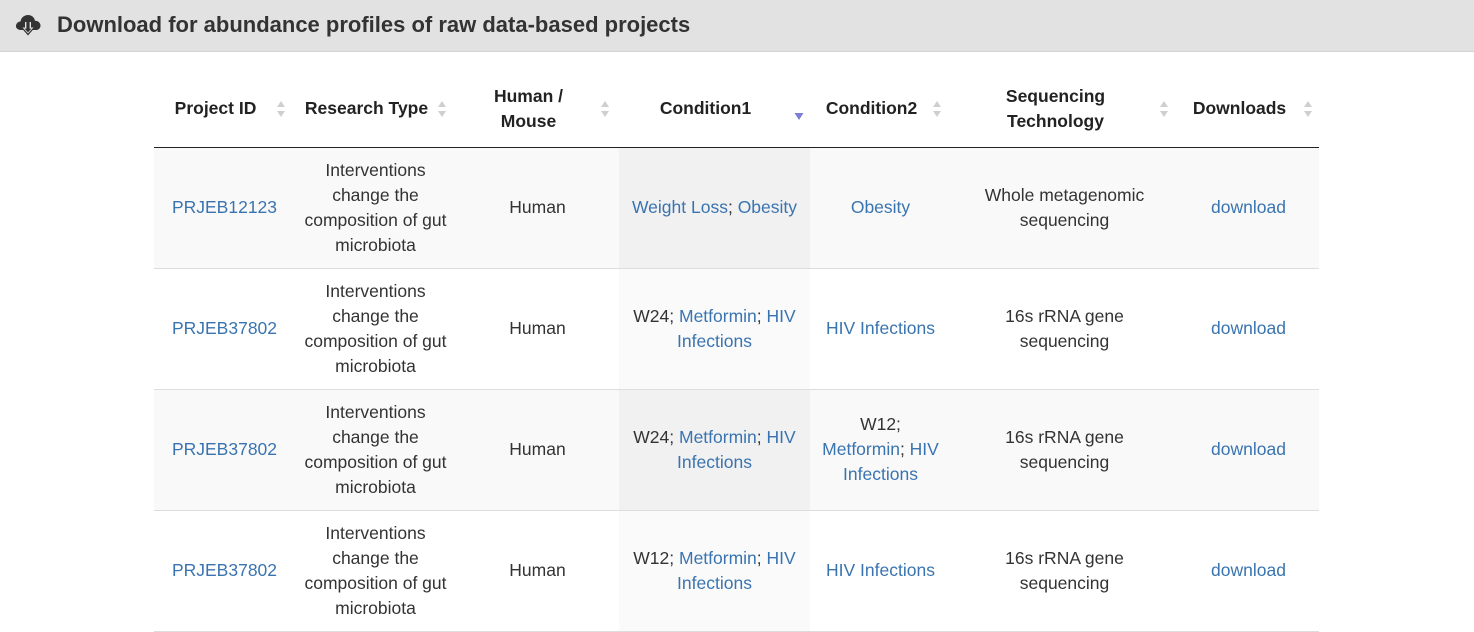  I want to click on condition2-content: W12; Metformin; HIV Infections, so click(880, 449).